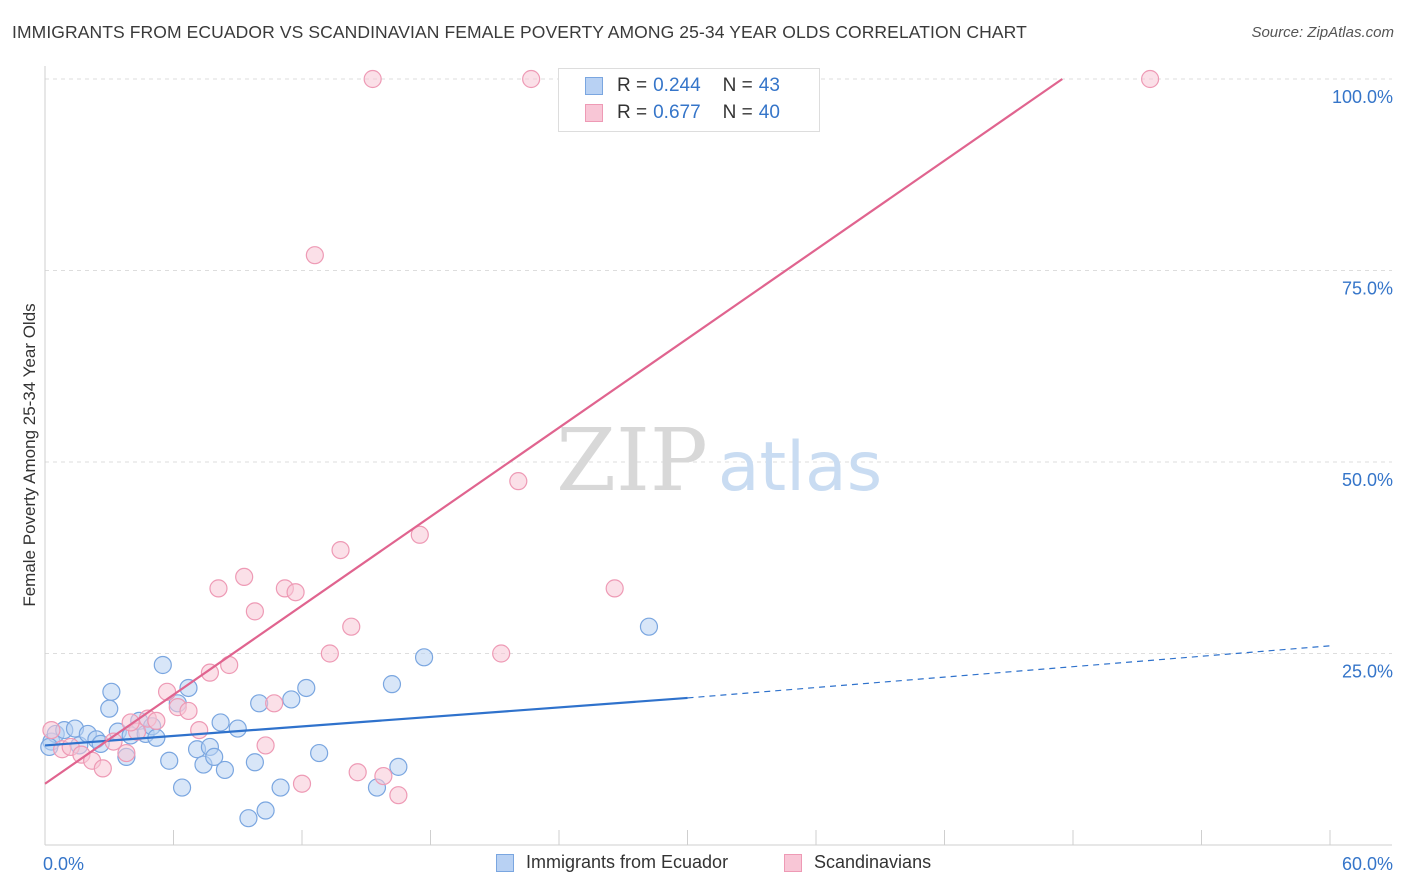  Describe the element at coordinates (1009, 672) in the screenshot. I see `ecuador-trend-extension` at that location.